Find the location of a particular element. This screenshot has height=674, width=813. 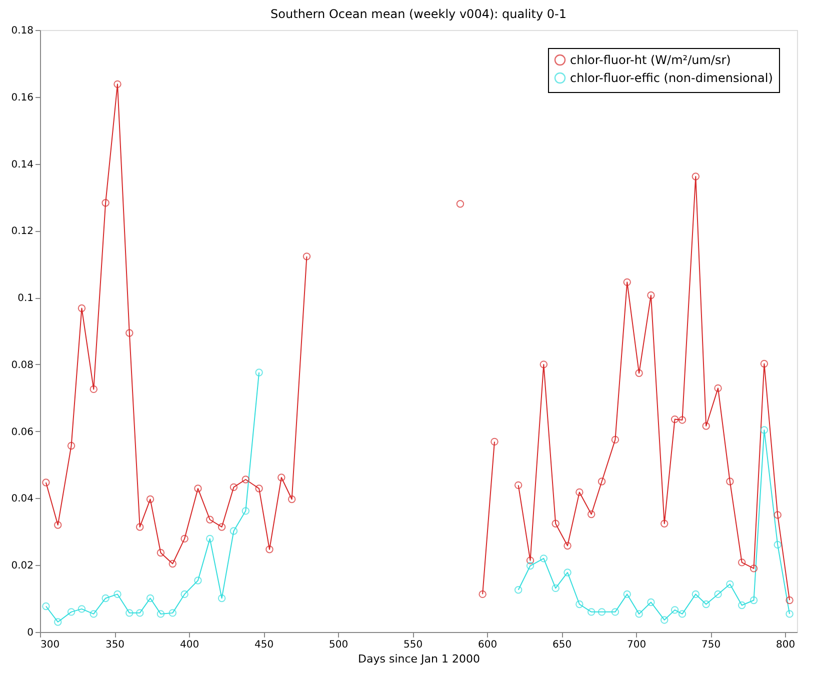

x-tick-label: 500 is located at coordinates (338, 645).